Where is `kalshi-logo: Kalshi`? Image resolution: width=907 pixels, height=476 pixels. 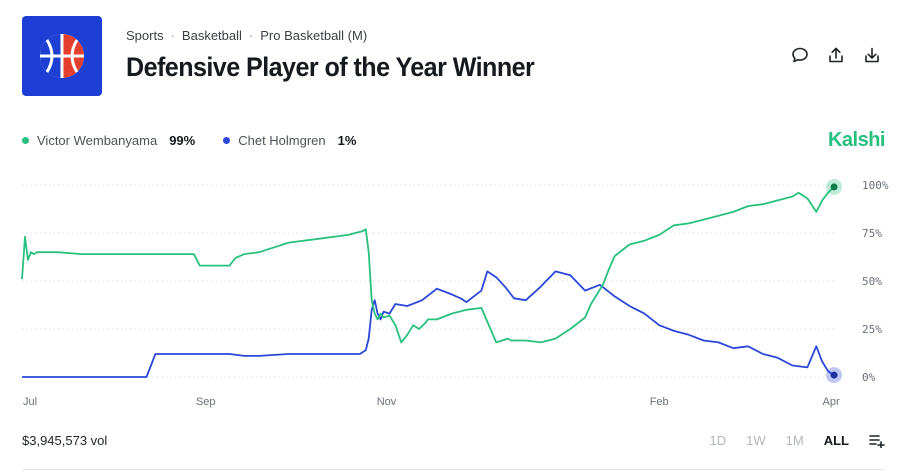 kalshi-logo: Kalshi is located at coordinates (856, 140).